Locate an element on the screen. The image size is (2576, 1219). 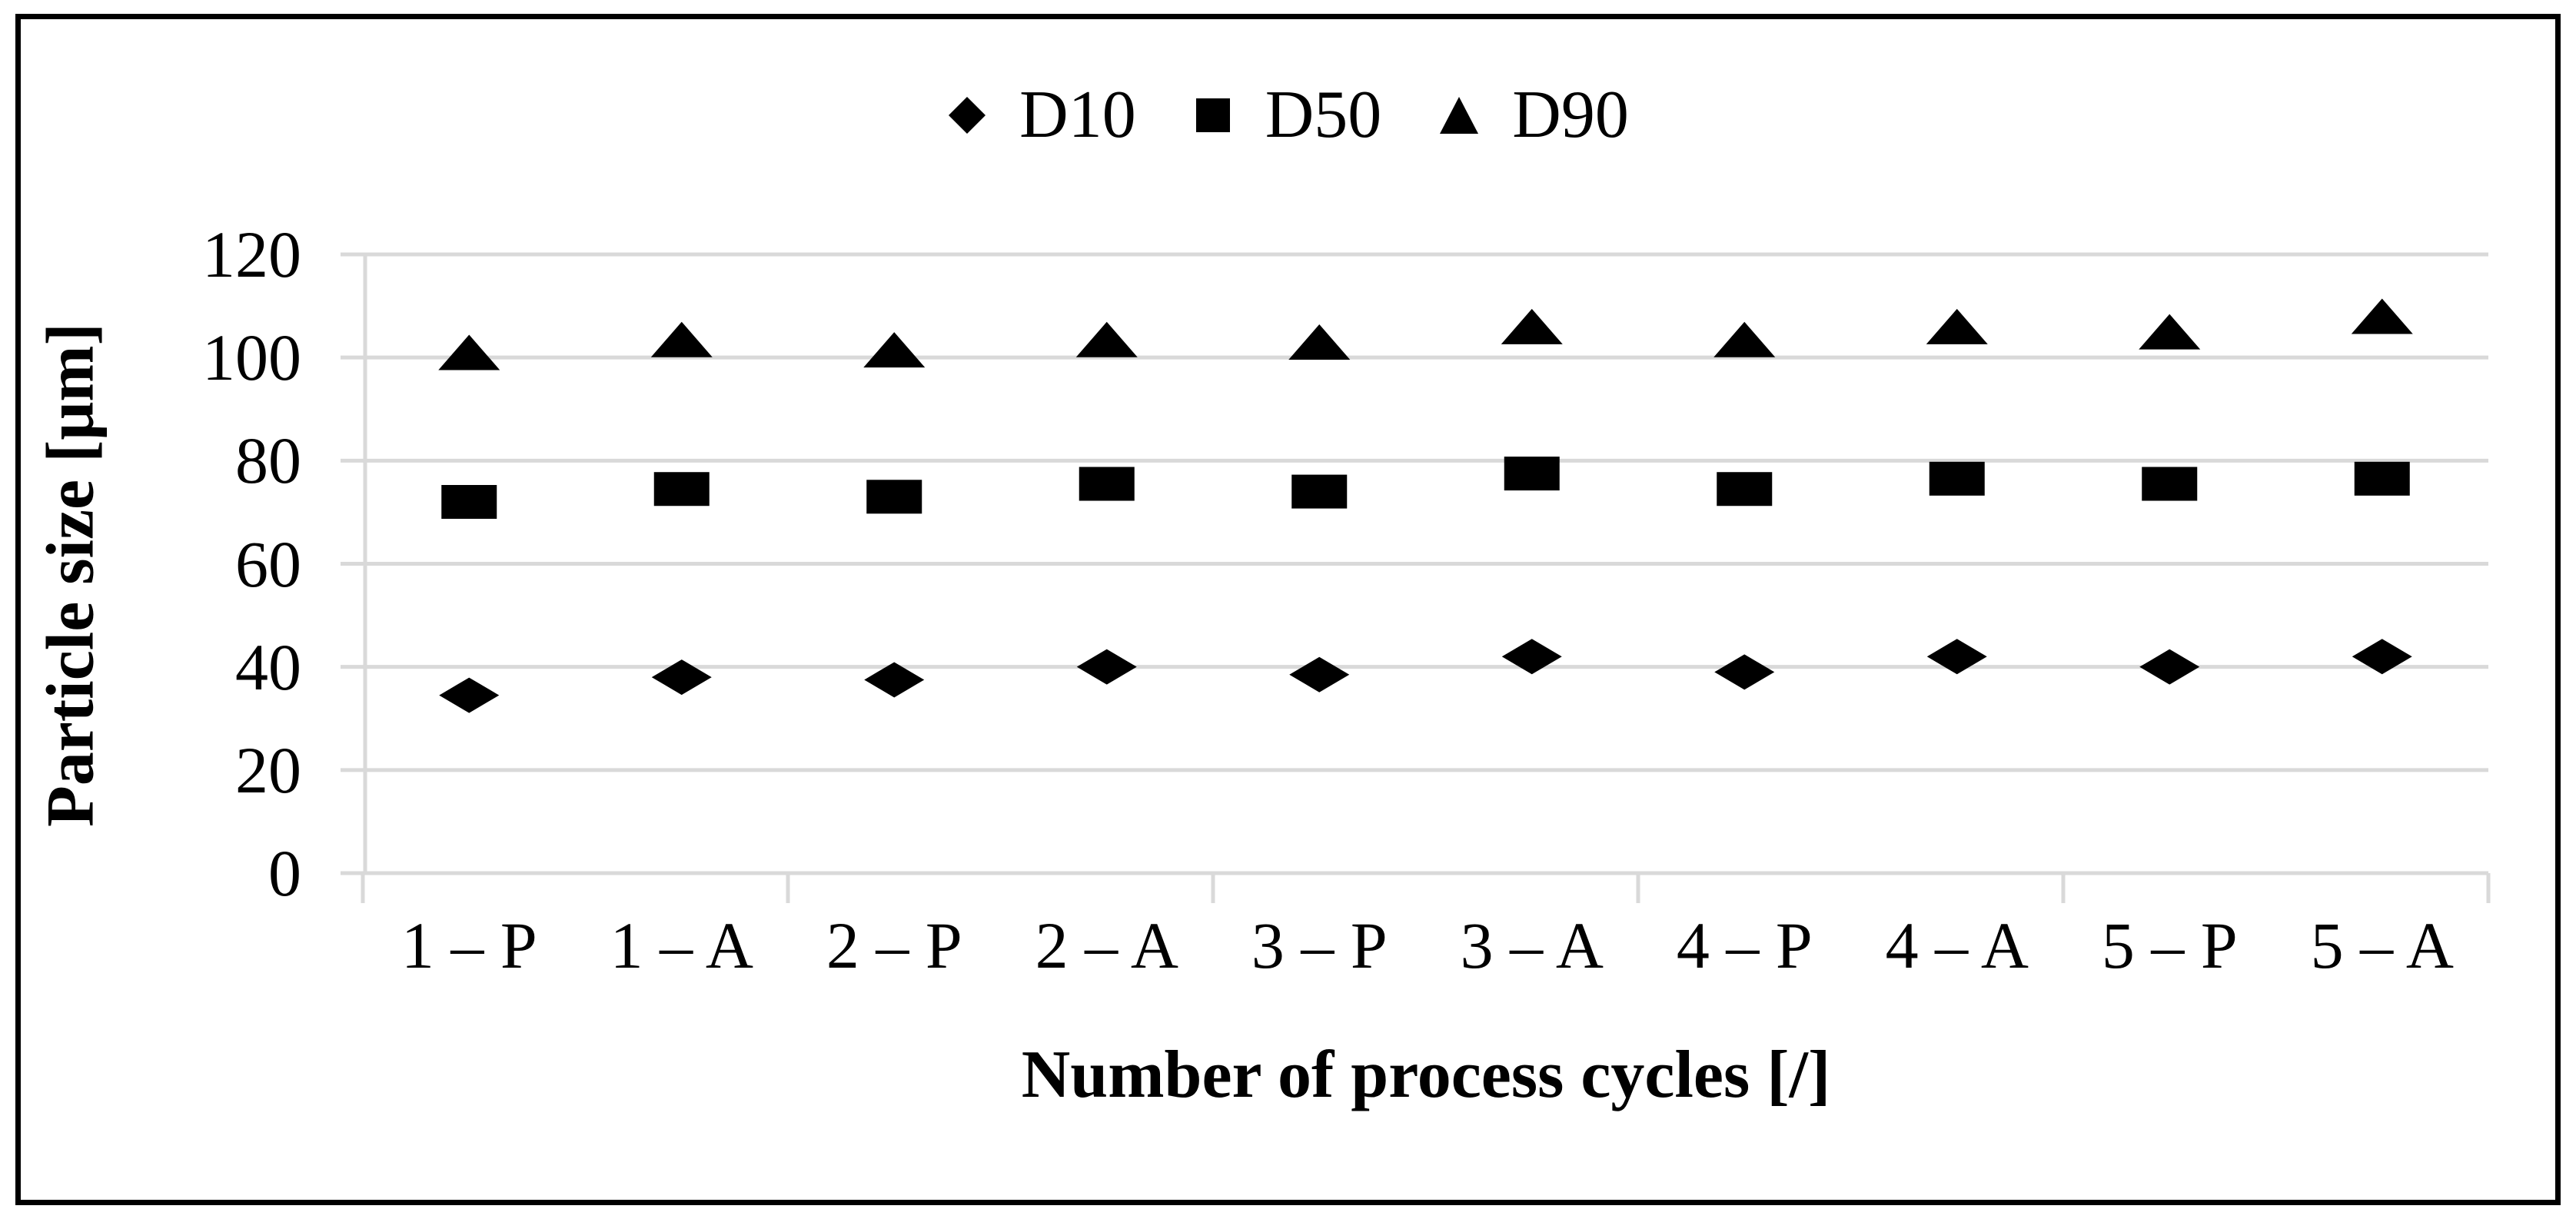
y-tick-label: 40 is located at coordinates (268, 666).